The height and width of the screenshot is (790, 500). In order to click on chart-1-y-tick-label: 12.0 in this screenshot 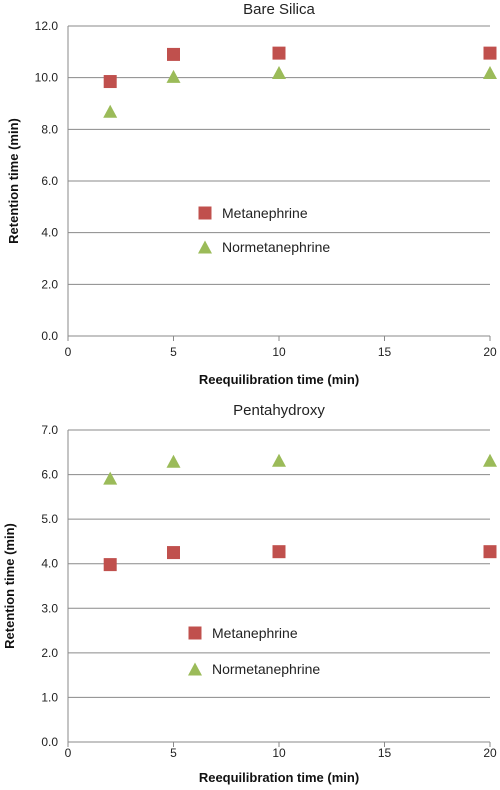, I will do `click(47, 26)`.